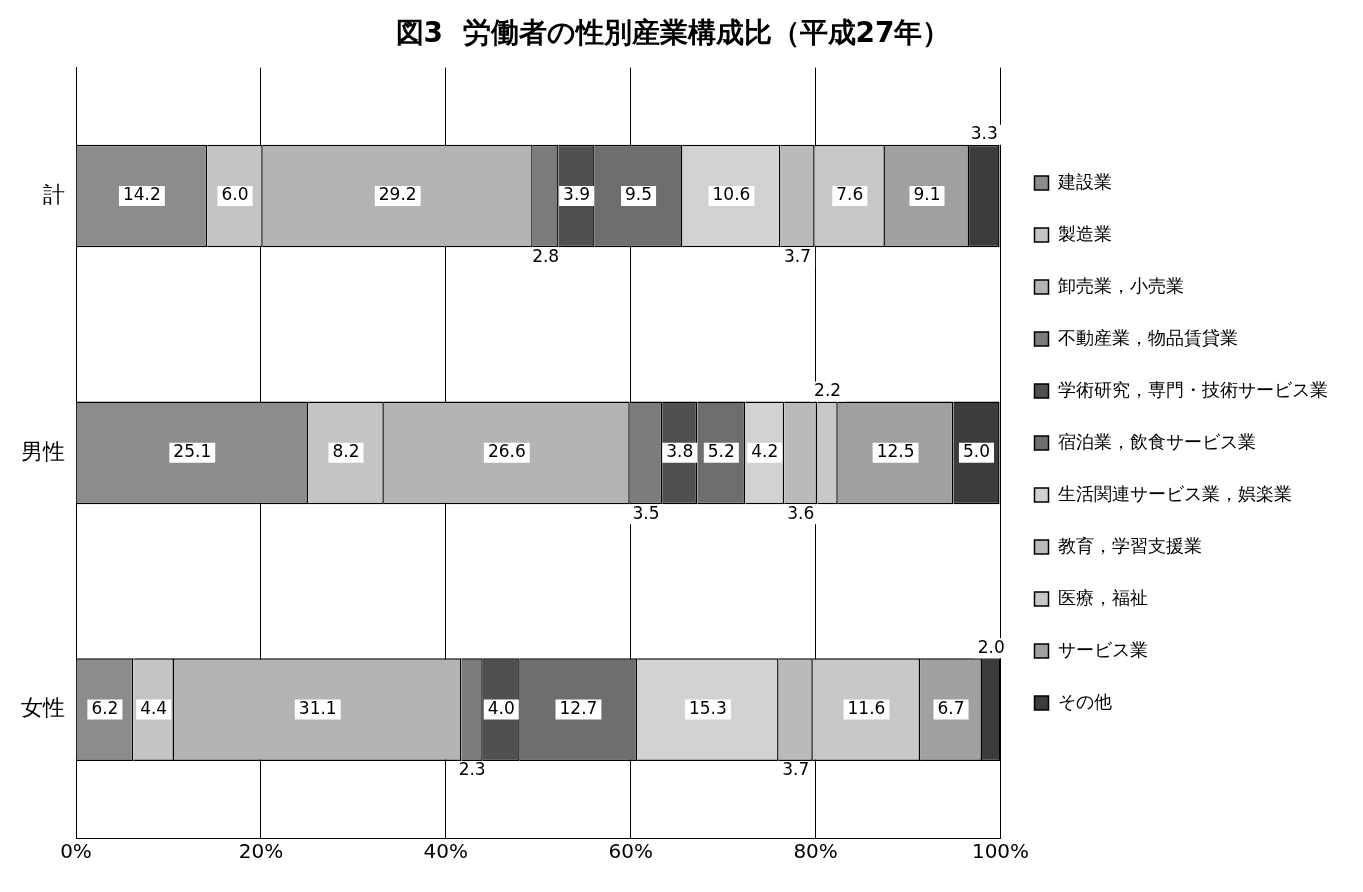  What do you see at coordinates (546, 255) in the screenshot?
I see `data-label: 2.8` at bounding box center [546, 255].